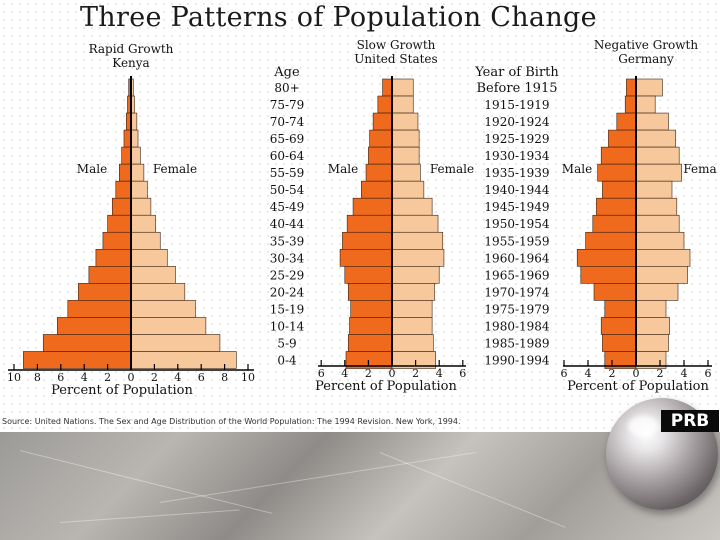  I want to click on birth-year-label: 1925-1929, so click(516, 139).